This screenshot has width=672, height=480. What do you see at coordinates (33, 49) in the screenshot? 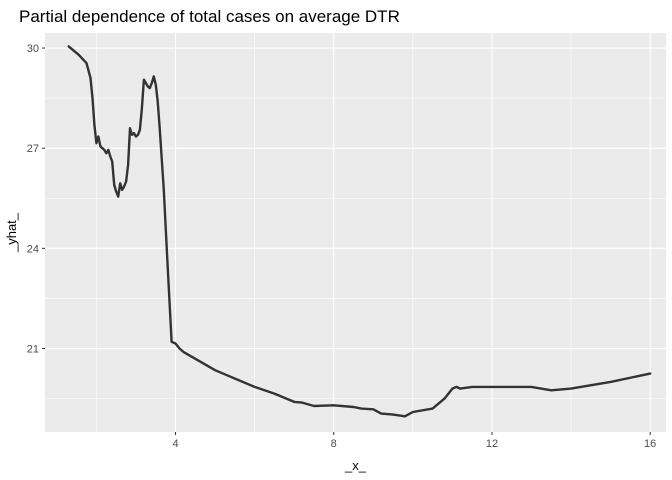
I see `y-tick-label: 30` at bounding box center [33, 49].